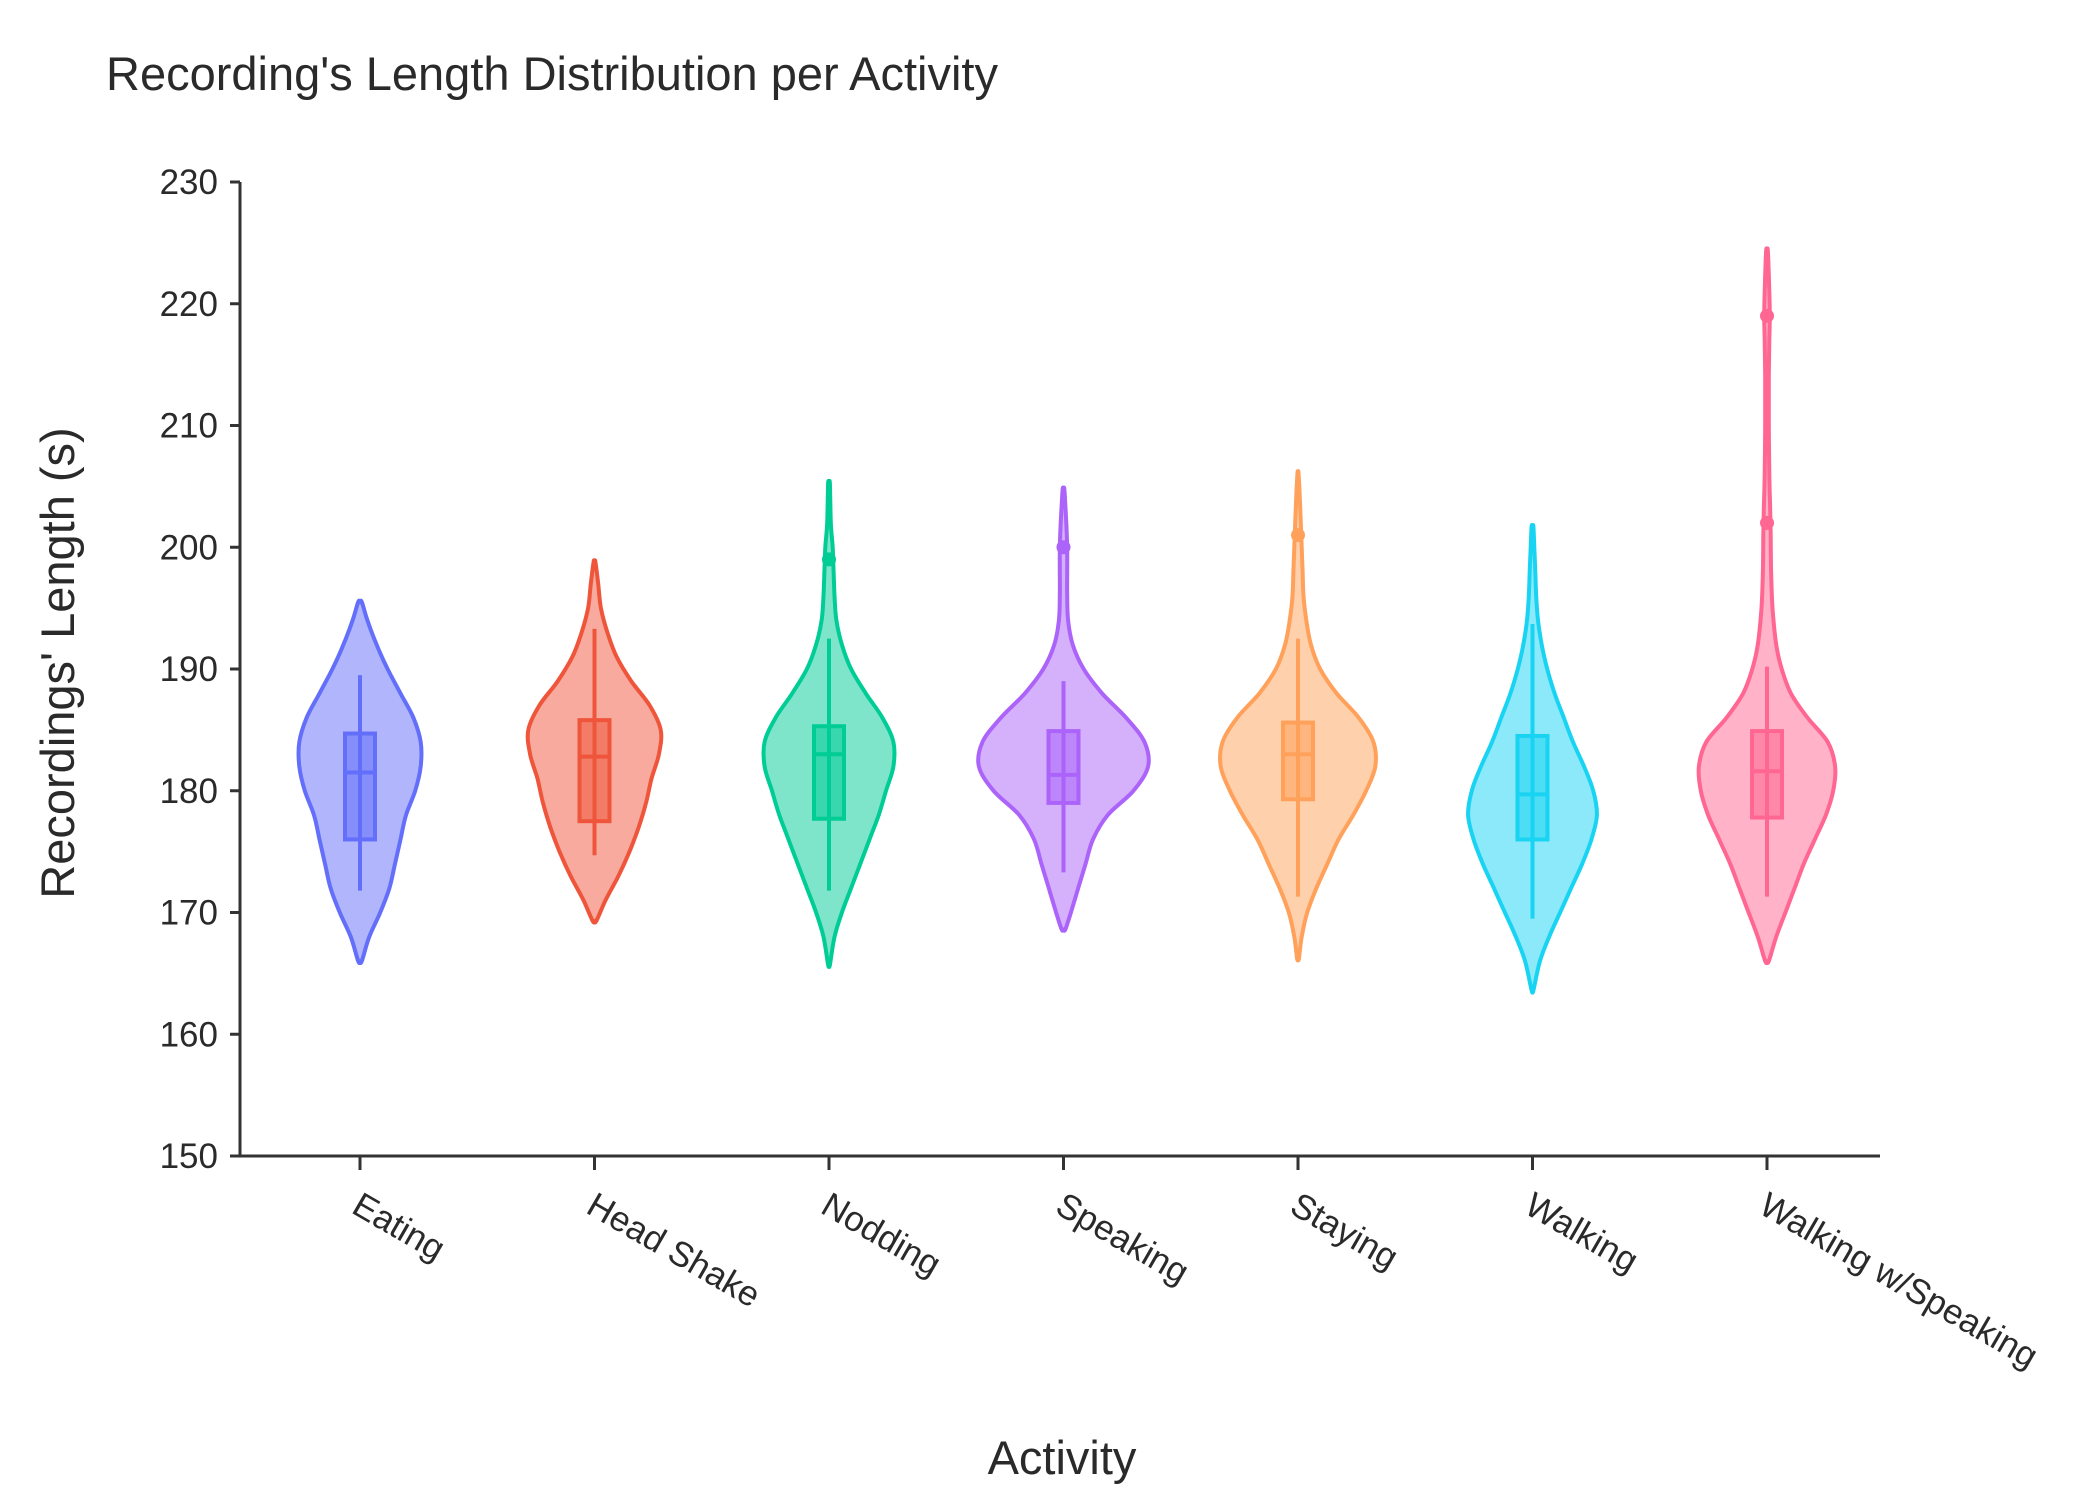 The width and height of the screenshot is (2100, 1500). What do you see at coordinates (189, 1034) in the screenshot?
I see `y-tick-label: 160` at bounding box center [189, 1034].